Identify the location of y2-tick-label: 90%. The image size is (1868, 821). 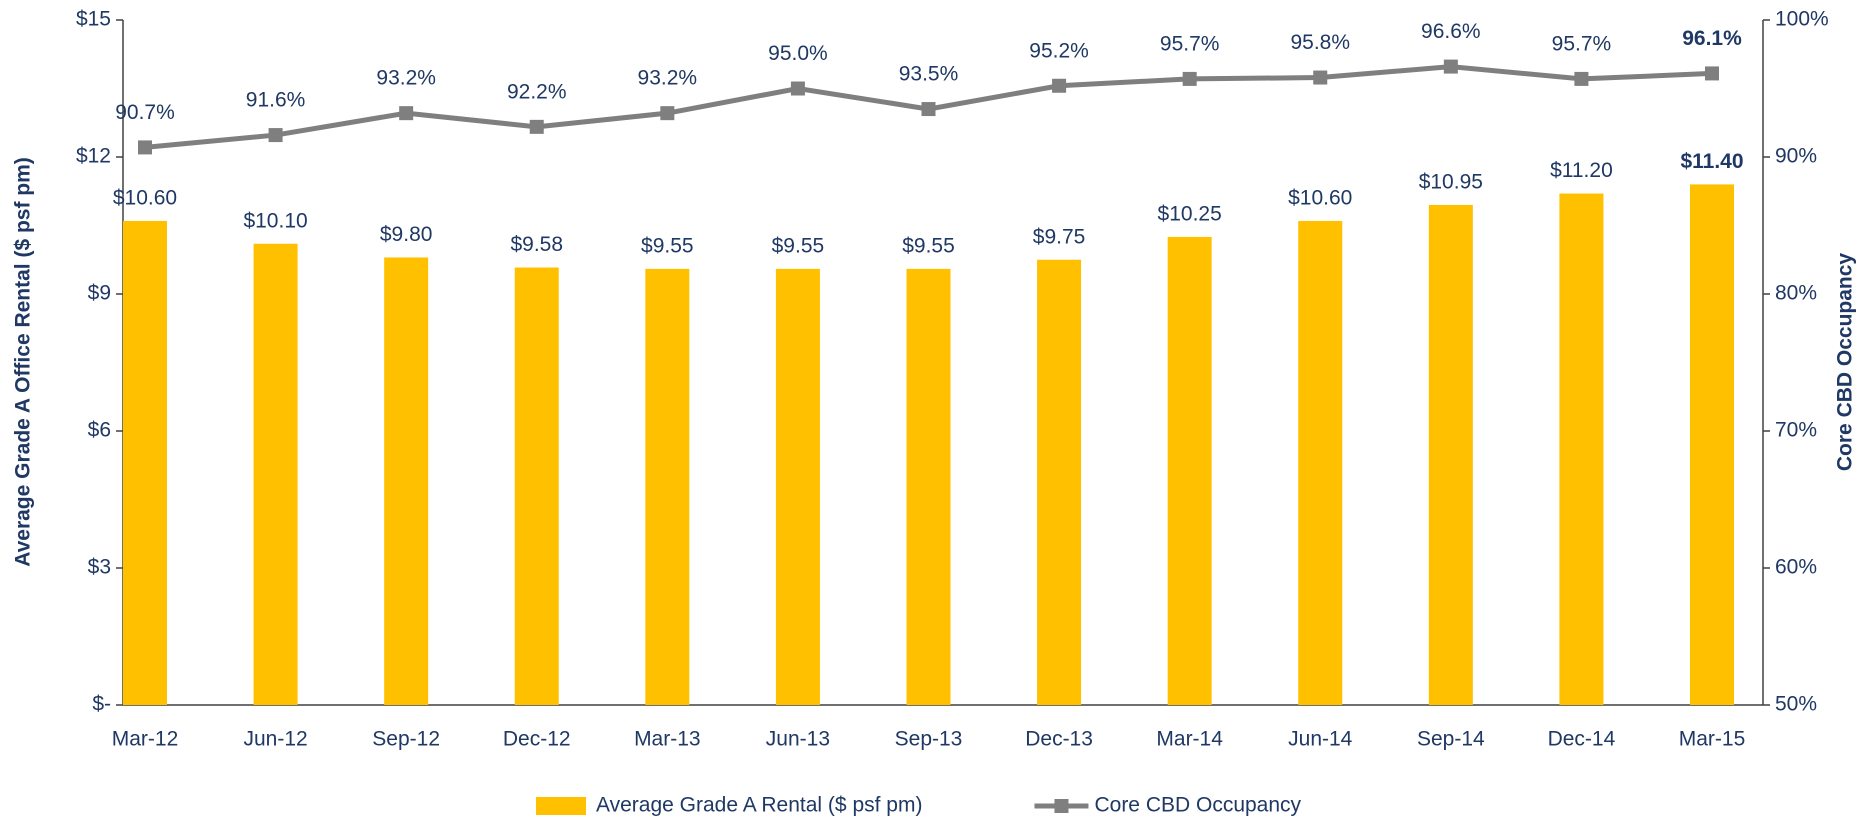
(1796, 156).